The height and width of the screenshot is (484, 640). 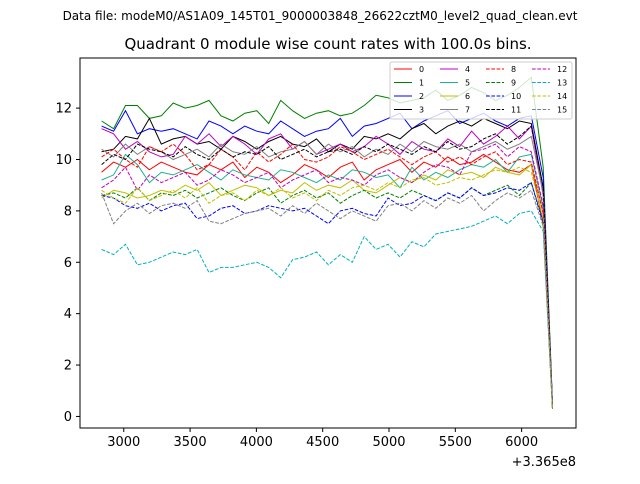 I want to click on legend-label-4: 4, so click(x=467, y=69).